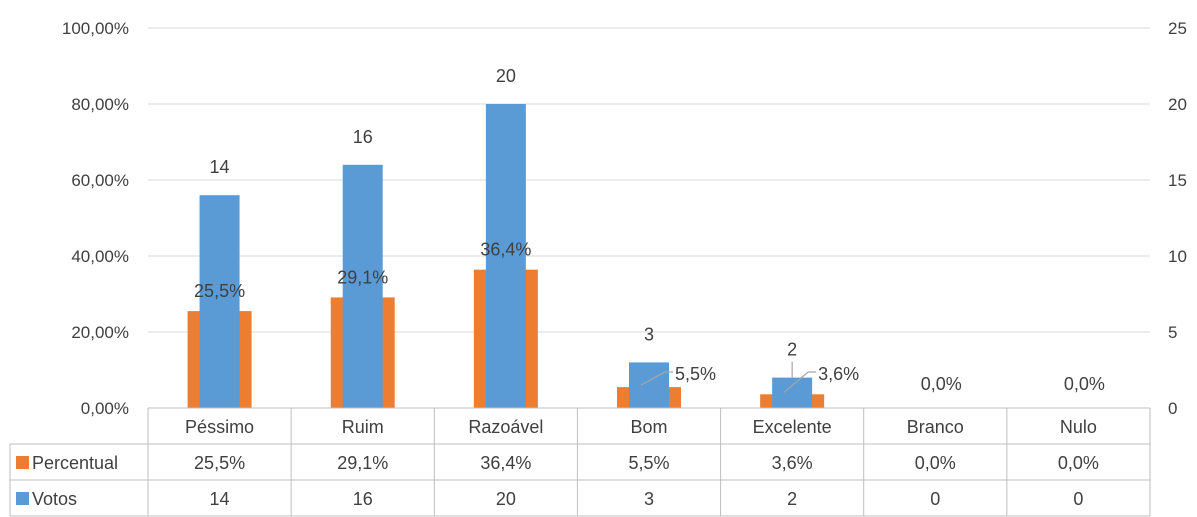  I want to click on percentual-data-label: 29,1%, so click(362, 277).